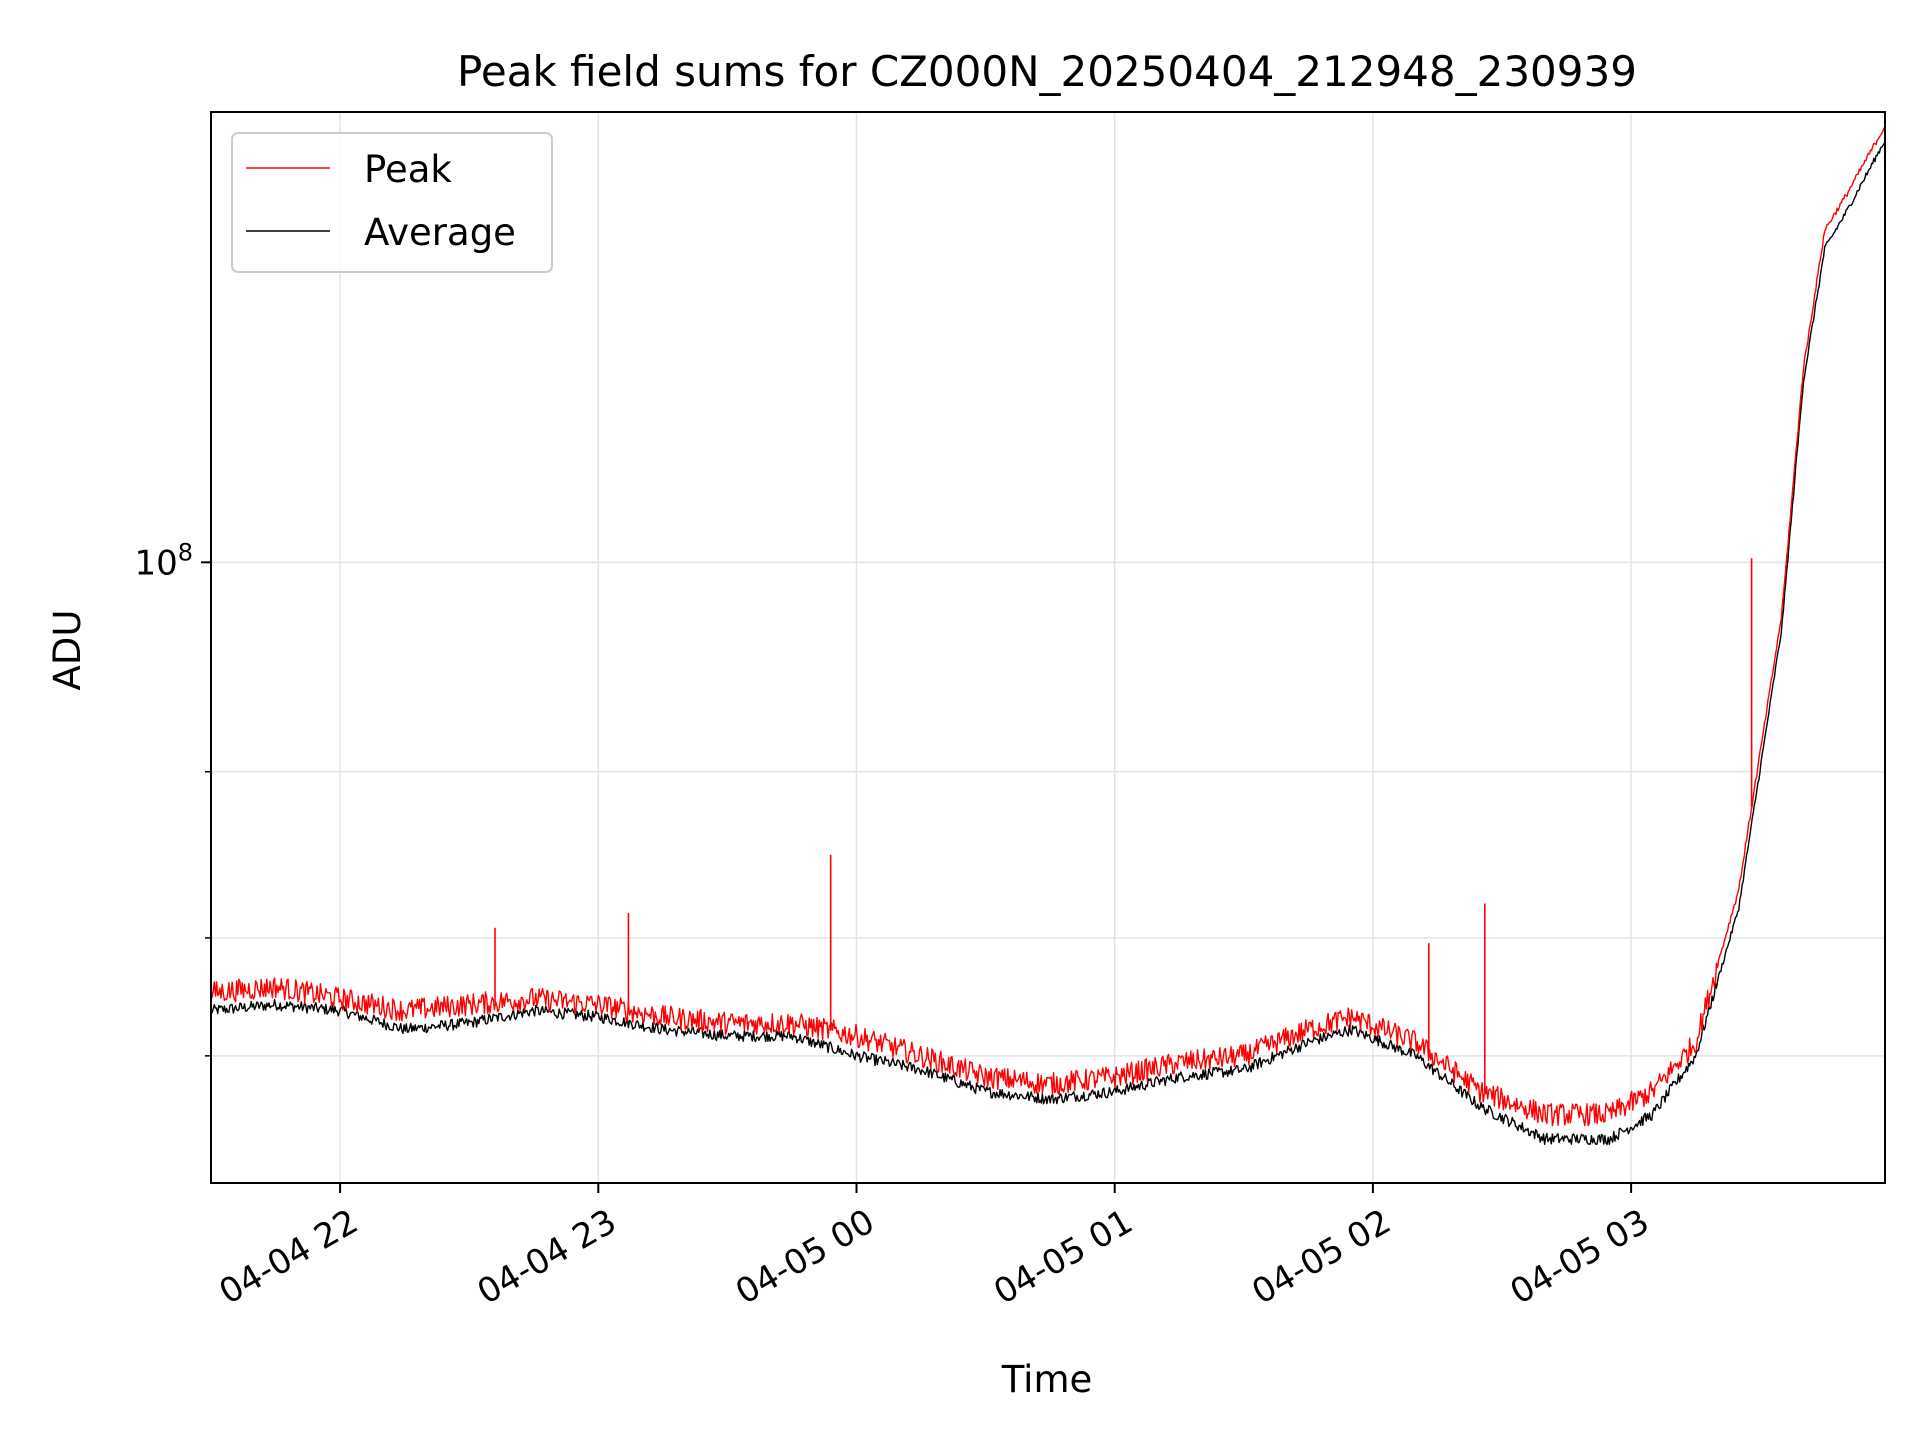  I want to click on y-axis-label: ADU, so click(67, 650).